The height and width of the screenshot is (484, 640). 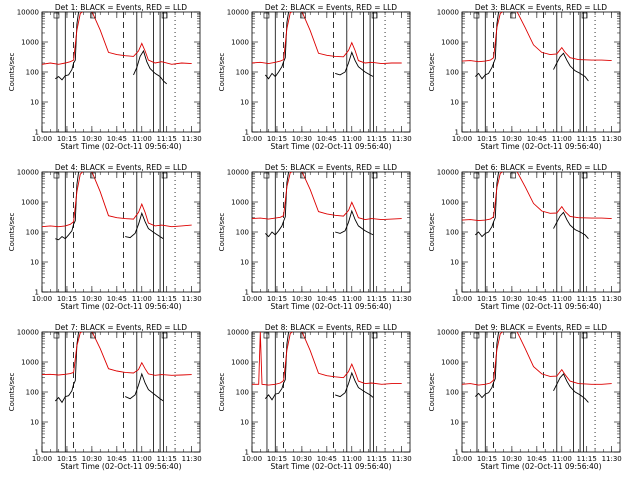 I want to click on panel-title: Det 6: BLACK = Events, RED = LLD, so click(x=541, y=167).